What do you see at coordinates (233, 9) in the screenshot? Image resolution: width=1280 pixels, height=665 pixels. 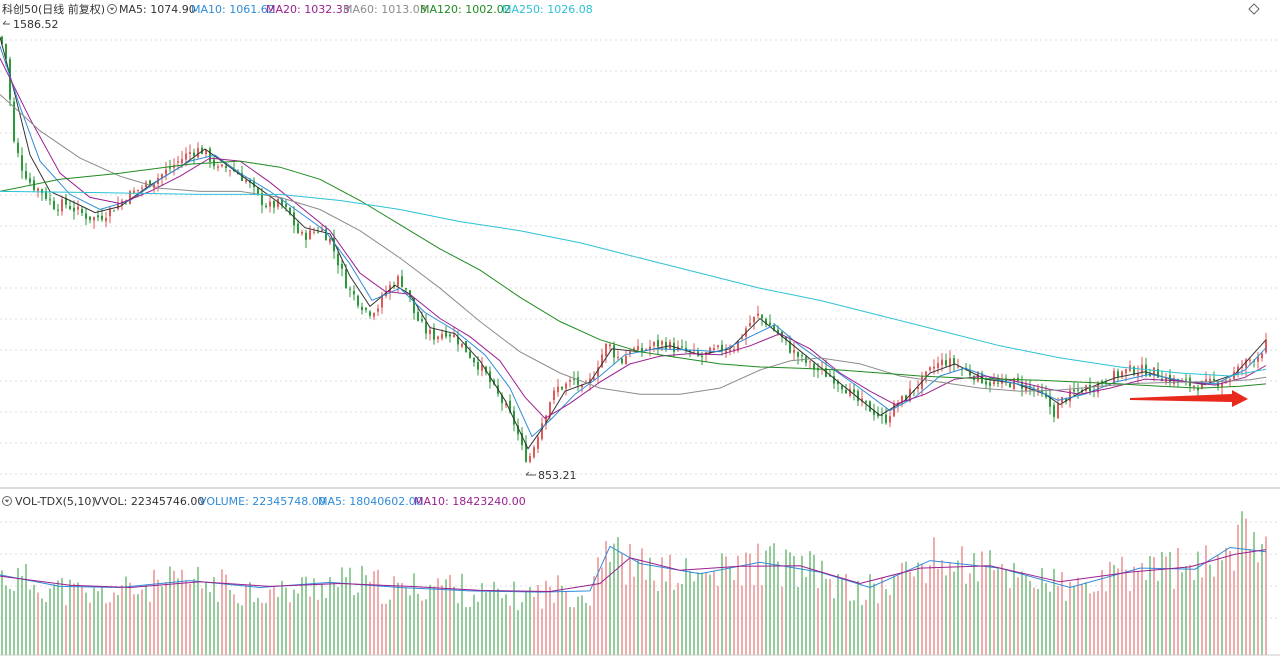 I see `ma10-label: MA10: 1061.62` at bounding box center [233, 9].